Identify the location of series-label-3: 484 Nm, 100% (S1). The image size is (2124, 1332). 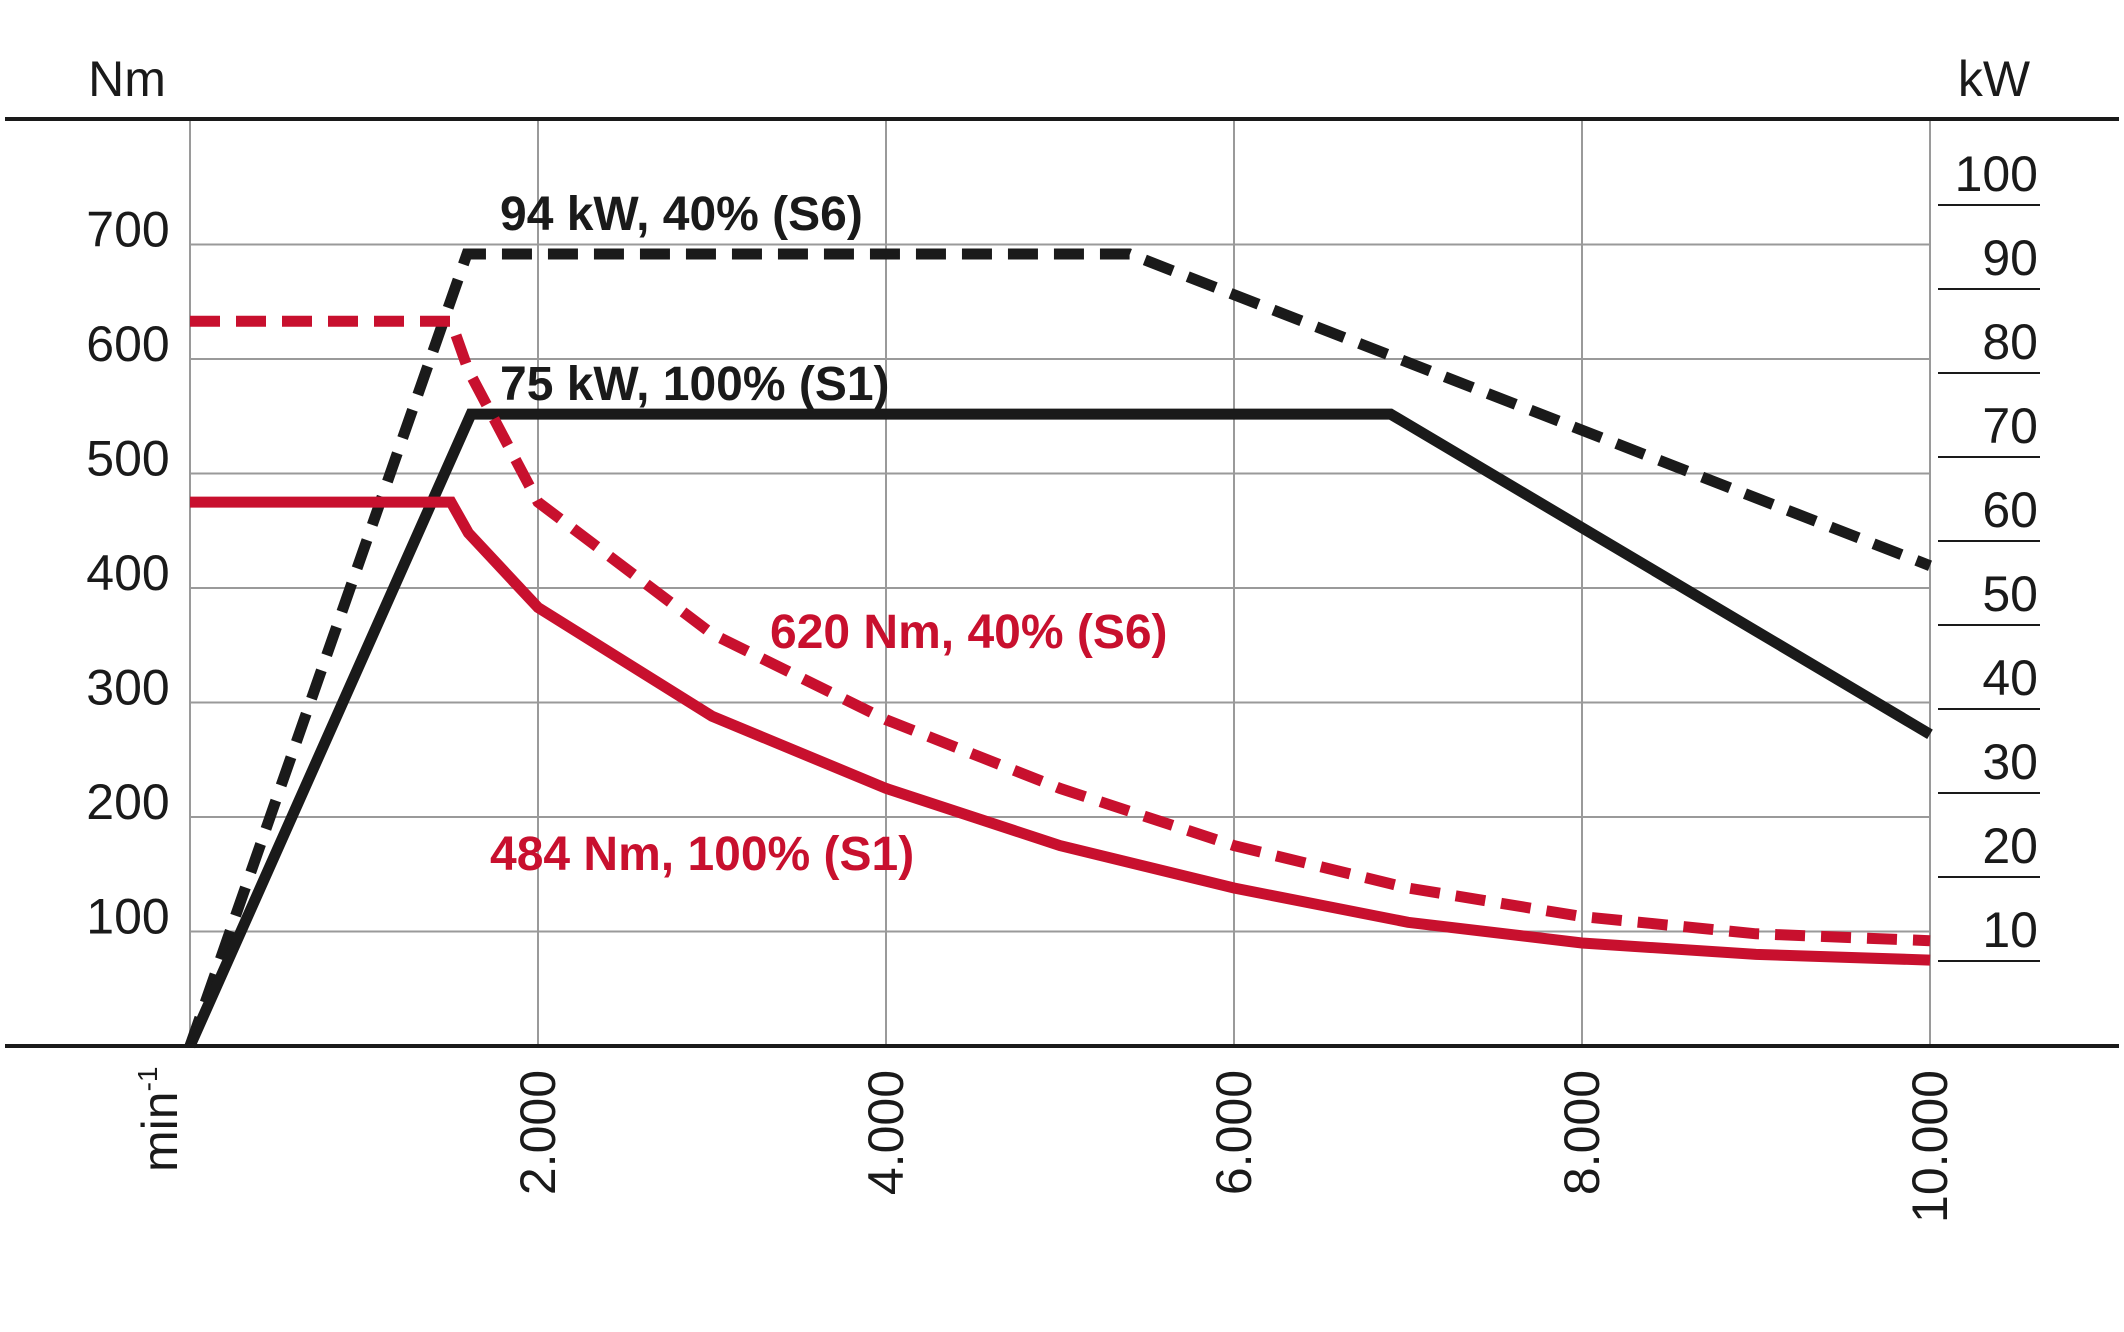
(702, 854).